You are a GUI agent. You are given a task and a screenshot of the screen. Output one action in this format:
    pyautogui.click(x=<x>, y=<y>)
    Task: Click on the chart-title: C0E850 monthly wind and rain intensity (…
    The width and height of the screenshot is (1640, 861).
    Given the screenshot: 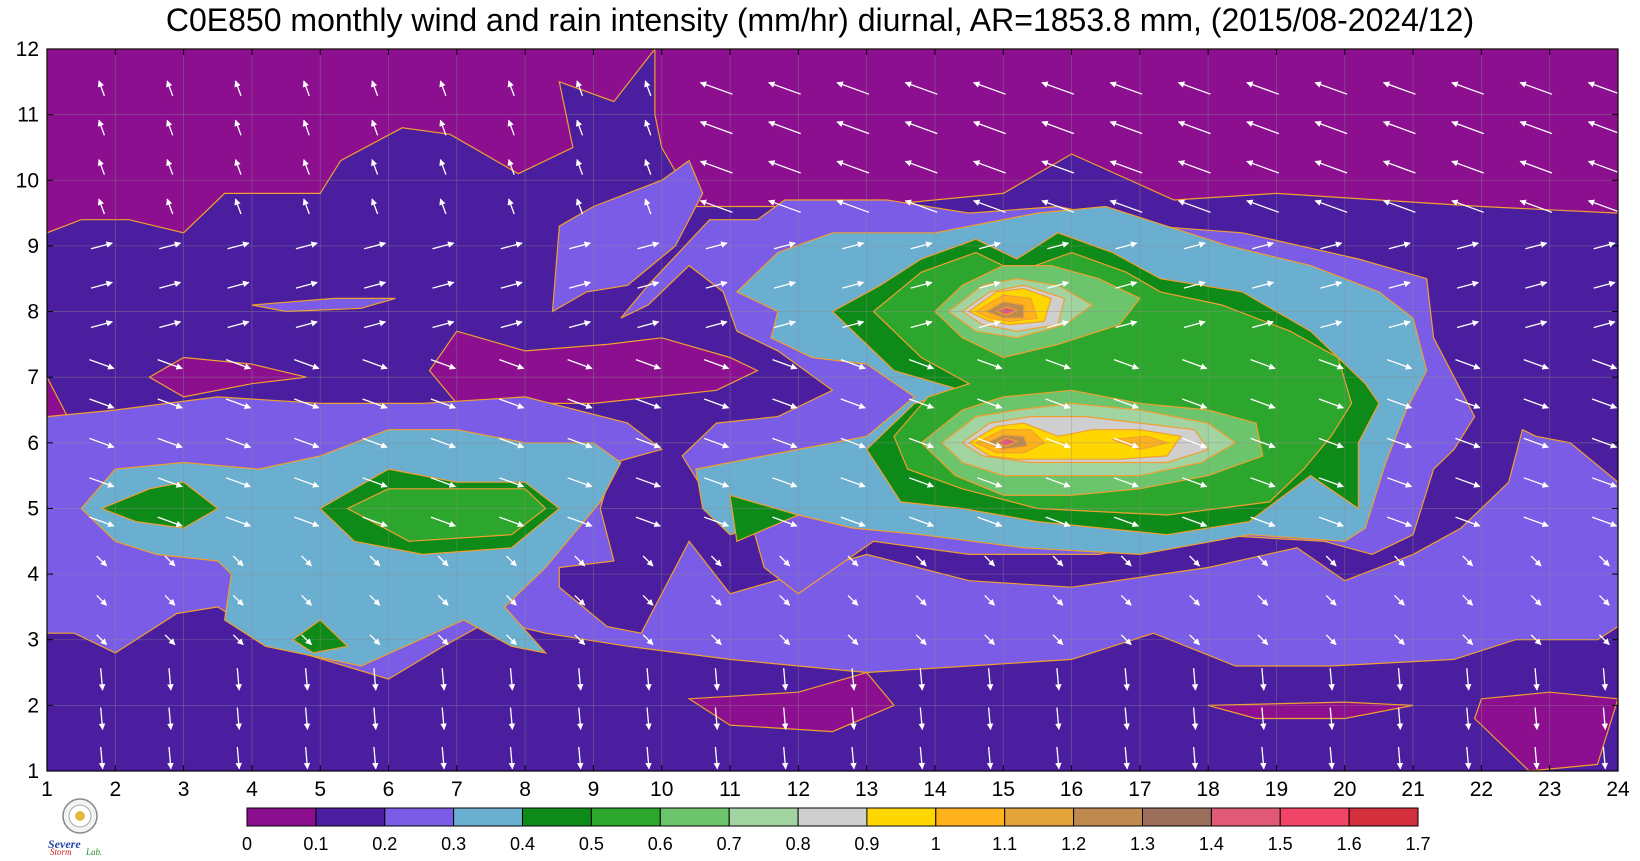 What is the action you would take?
    pyautogui.click(x=820, y=20)
    